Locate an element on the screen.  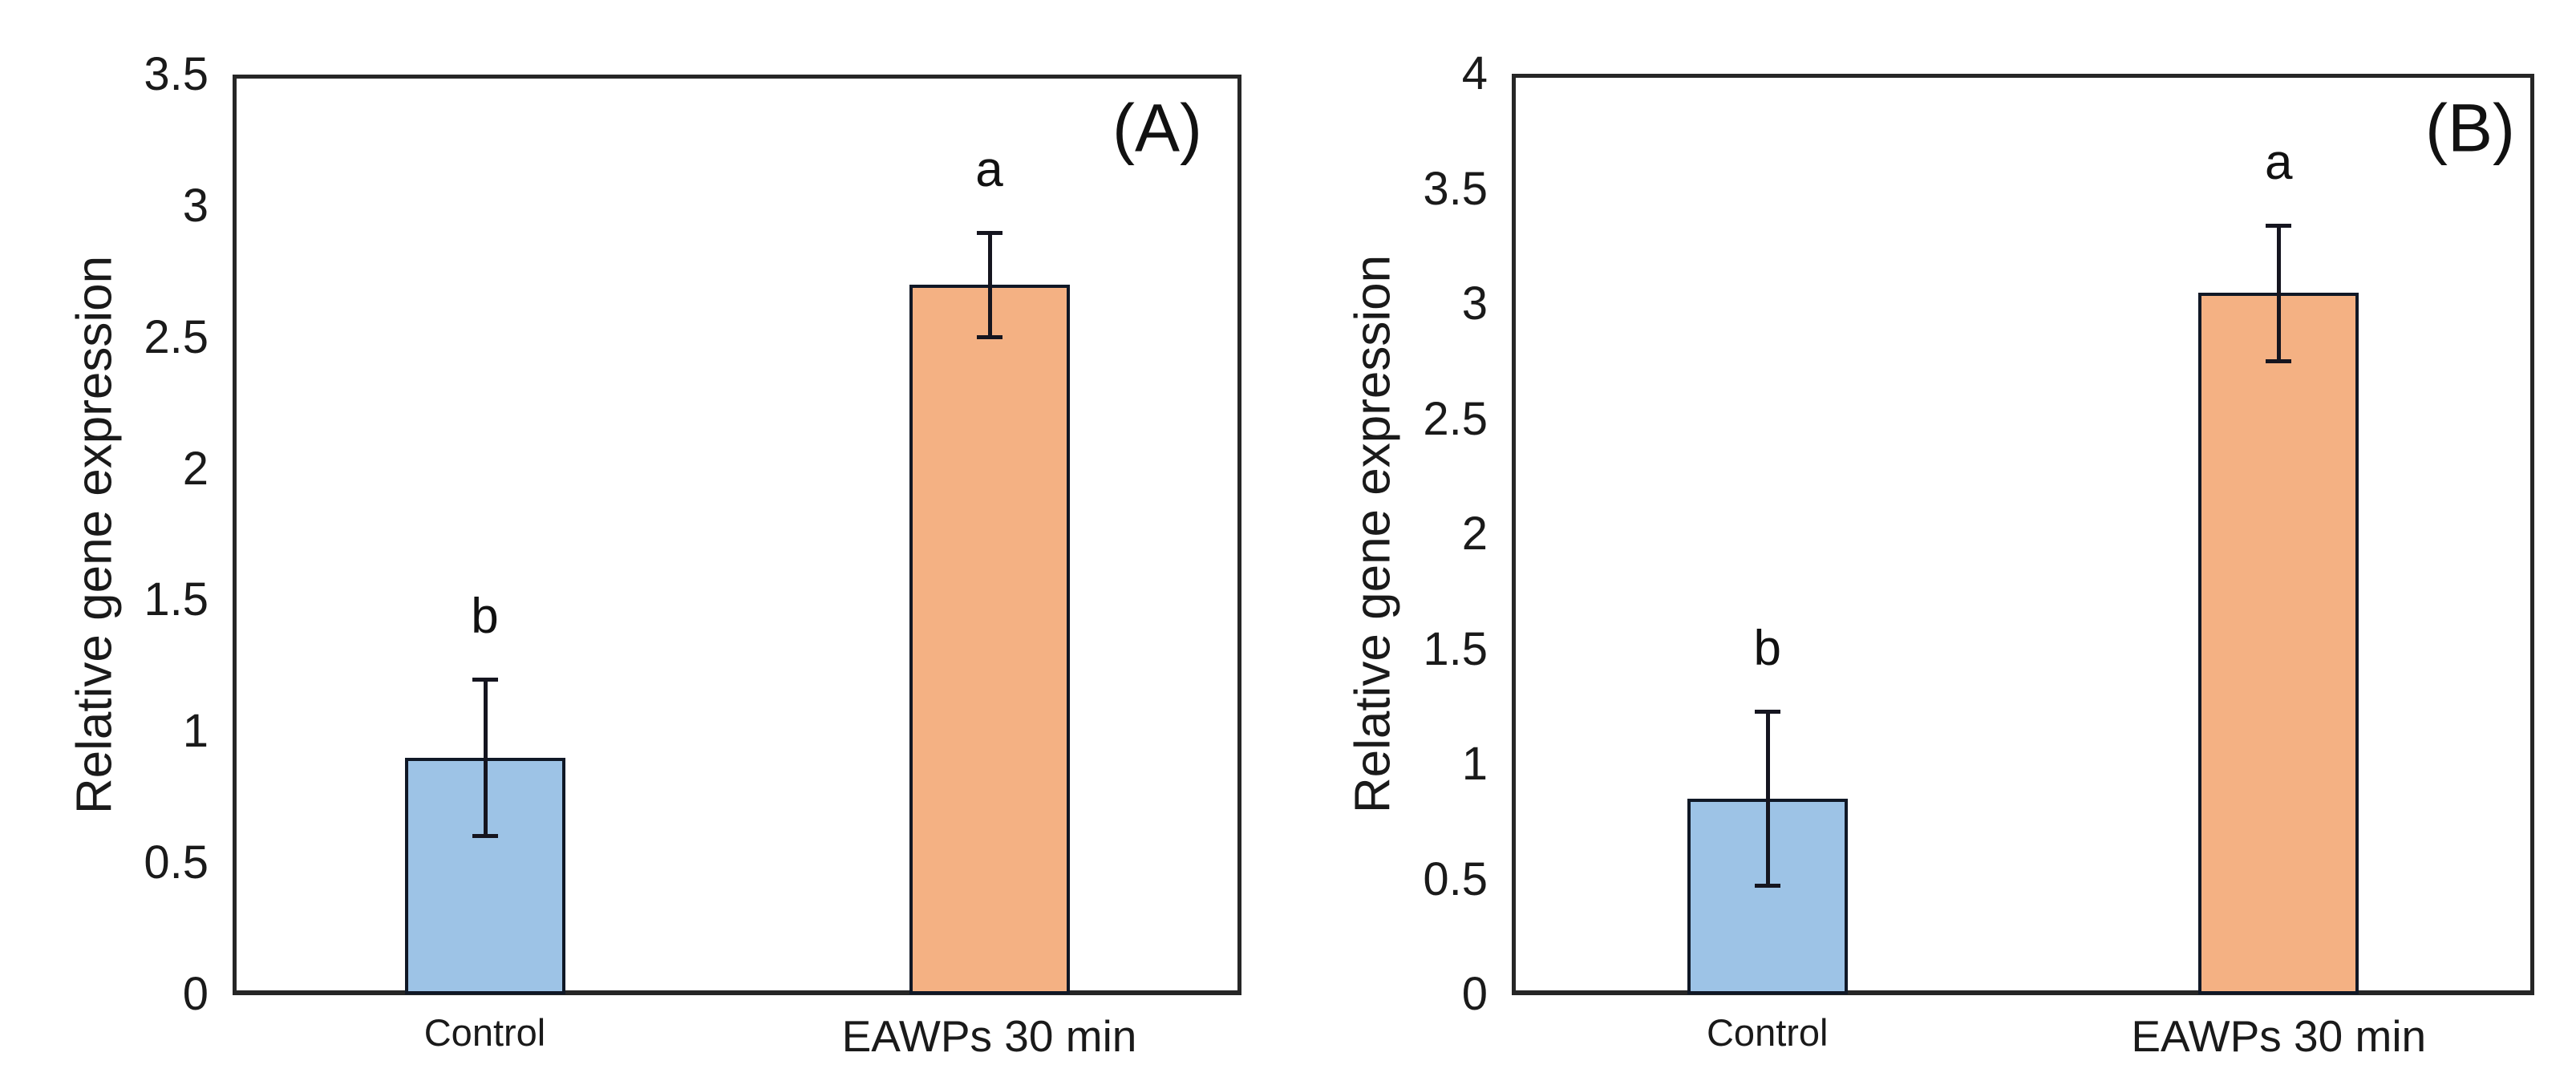
bar-control is located at coordinates (1767, 896).